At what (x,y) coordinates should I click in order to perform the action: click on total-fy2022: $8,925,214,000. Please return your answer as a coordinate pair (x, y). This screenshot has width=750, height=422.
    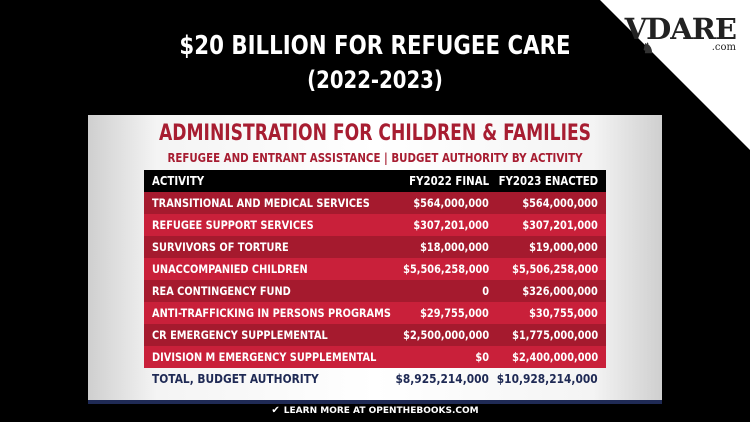
    Looking at the image, I should click on (442, 378).